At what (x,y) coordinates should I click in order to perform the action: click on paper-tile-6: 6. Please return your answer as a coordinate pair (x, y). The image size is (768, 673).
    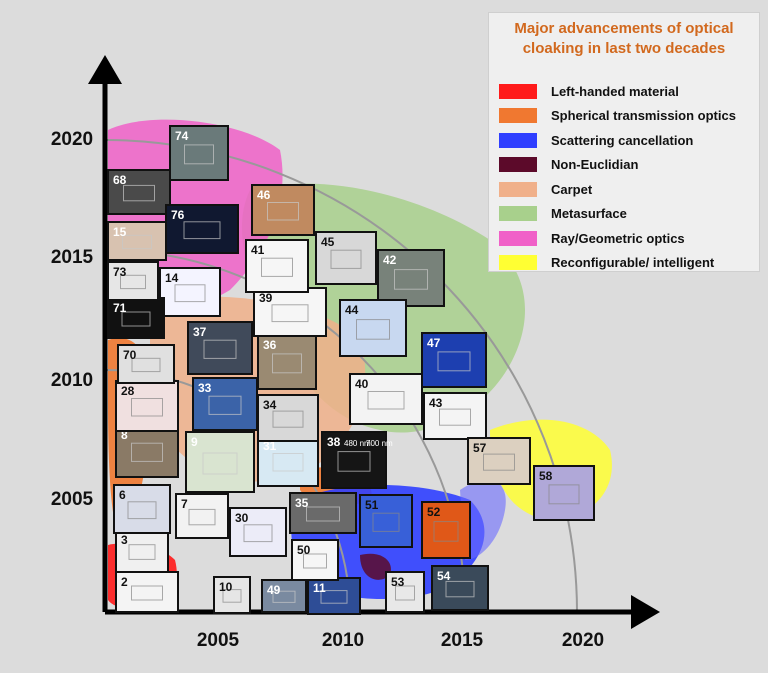
    Looking at the image, I should click on (142, 509).